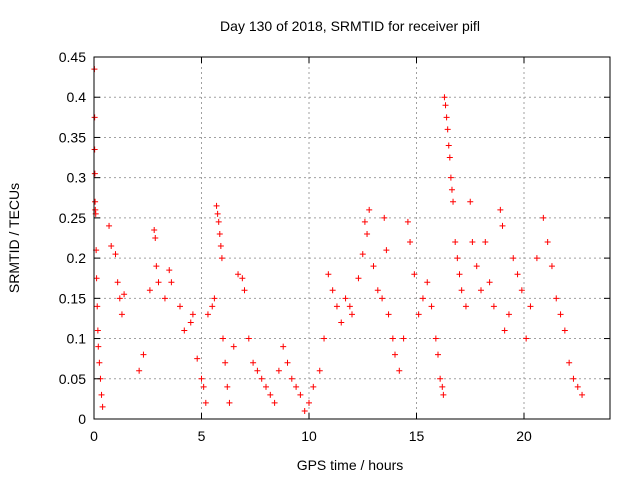 The height and width of the screenshot is (480, 640). I want to click on x-tick-label: 20, so click(524, 436).